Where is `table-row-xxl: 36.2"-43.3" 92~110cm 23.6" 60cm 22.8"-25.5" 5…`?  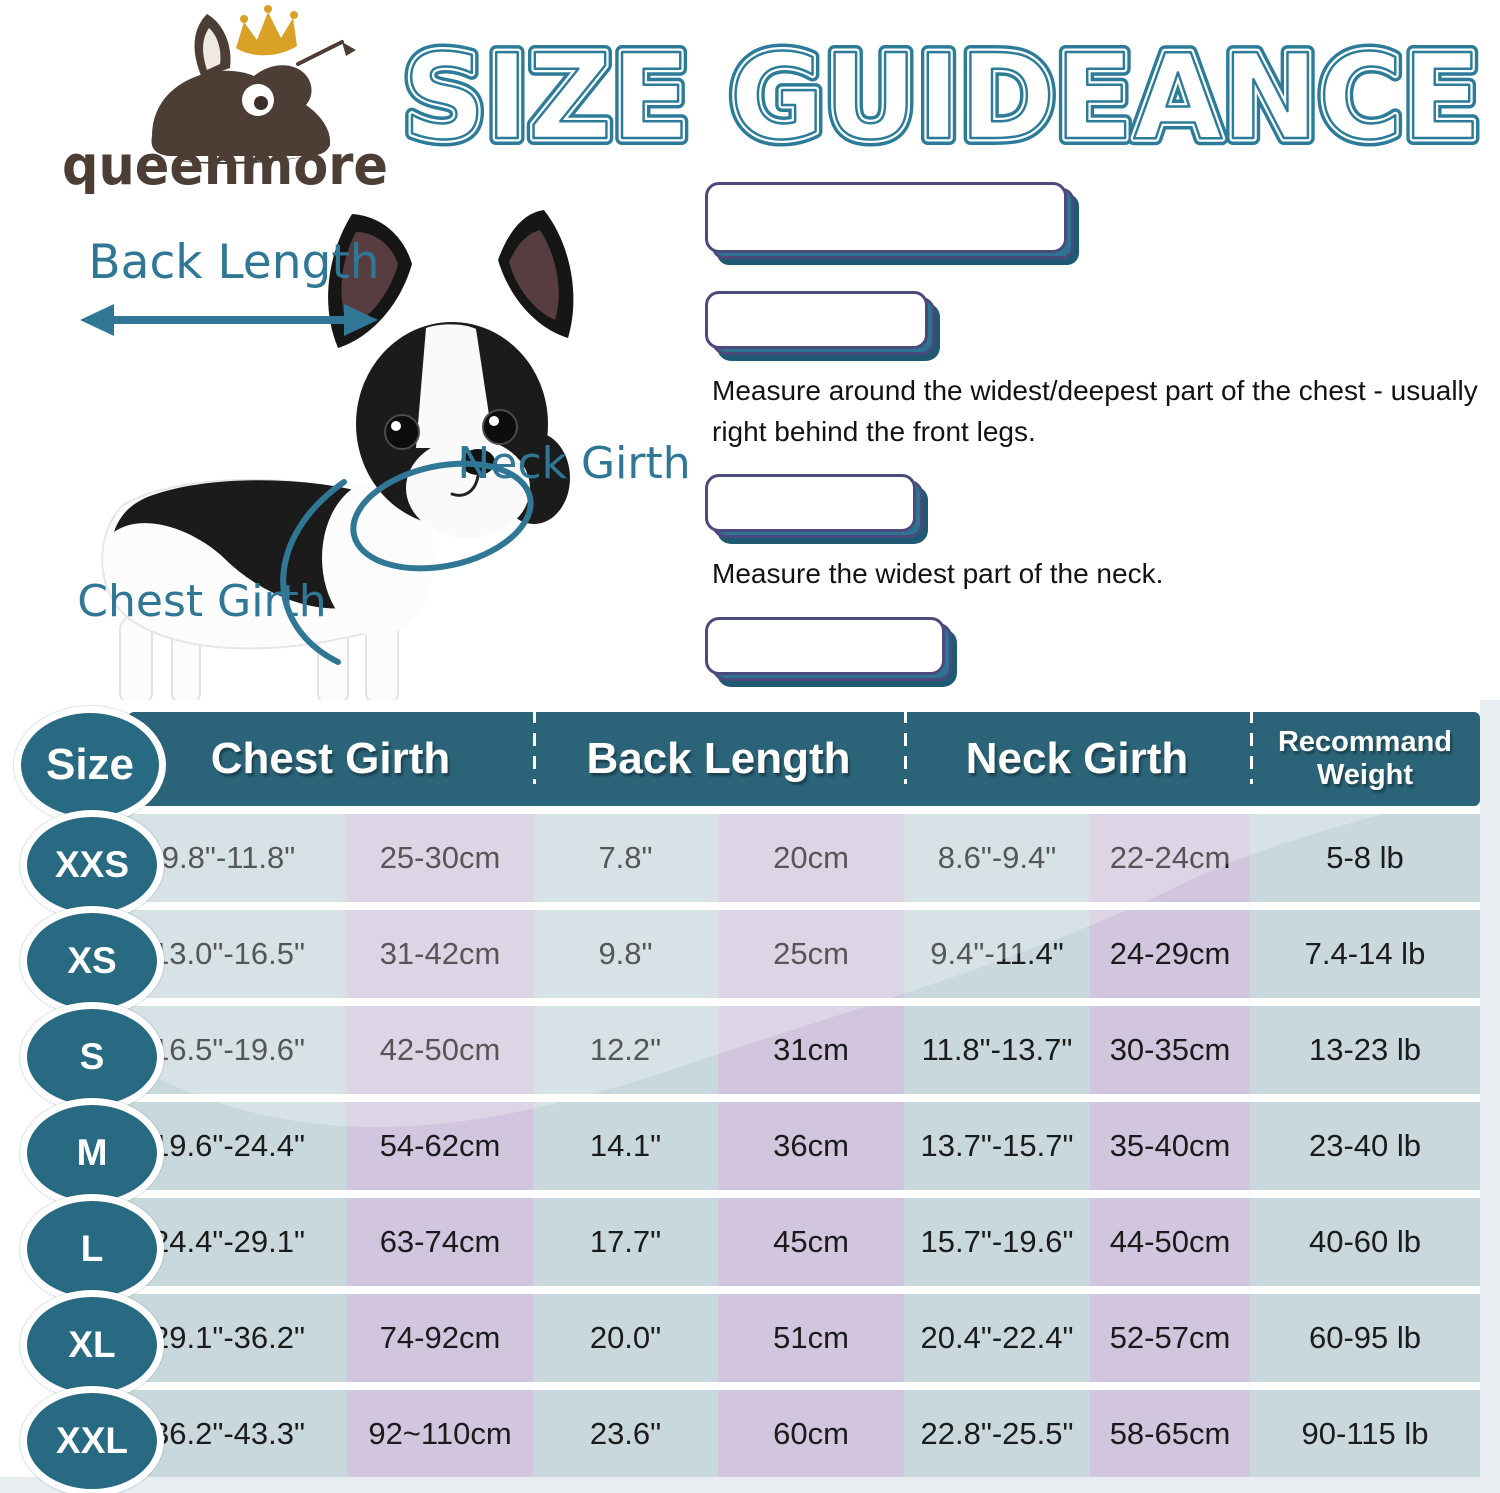 table-row-xxl: 36.2"-43.3" 92~110cm 23.6" 60cm 22.8"-25.5" 5… is located at coordinates (795, 1434).